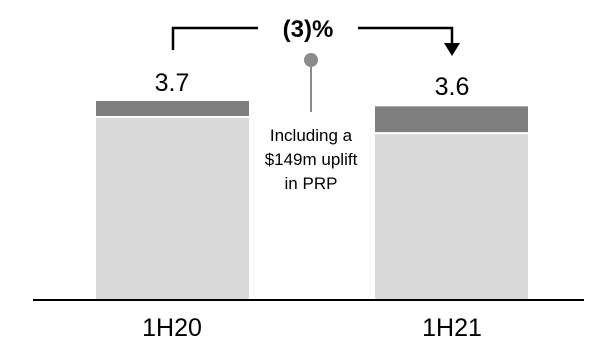 The width and height of the screenshot is (611, 344). What do you see at coordinates (311, 159) in the screenshot?
I see `annotation-line-2: $149m uplift` at bounding box center [311, 159].